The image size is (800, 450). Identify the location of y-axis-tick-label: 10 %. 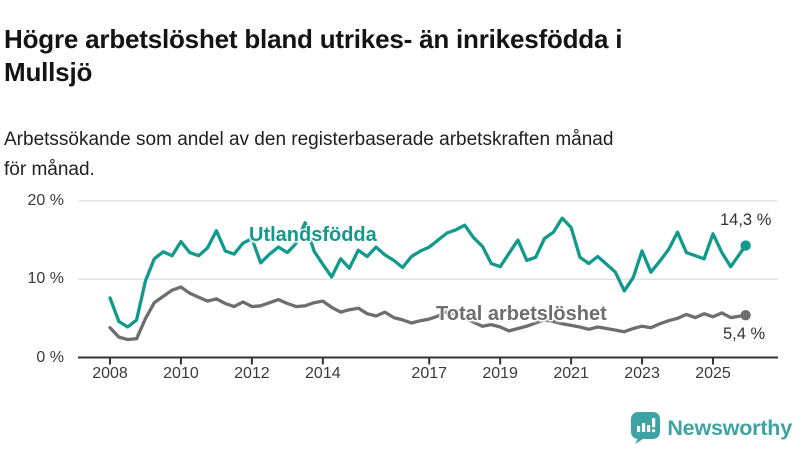
(45, 279).